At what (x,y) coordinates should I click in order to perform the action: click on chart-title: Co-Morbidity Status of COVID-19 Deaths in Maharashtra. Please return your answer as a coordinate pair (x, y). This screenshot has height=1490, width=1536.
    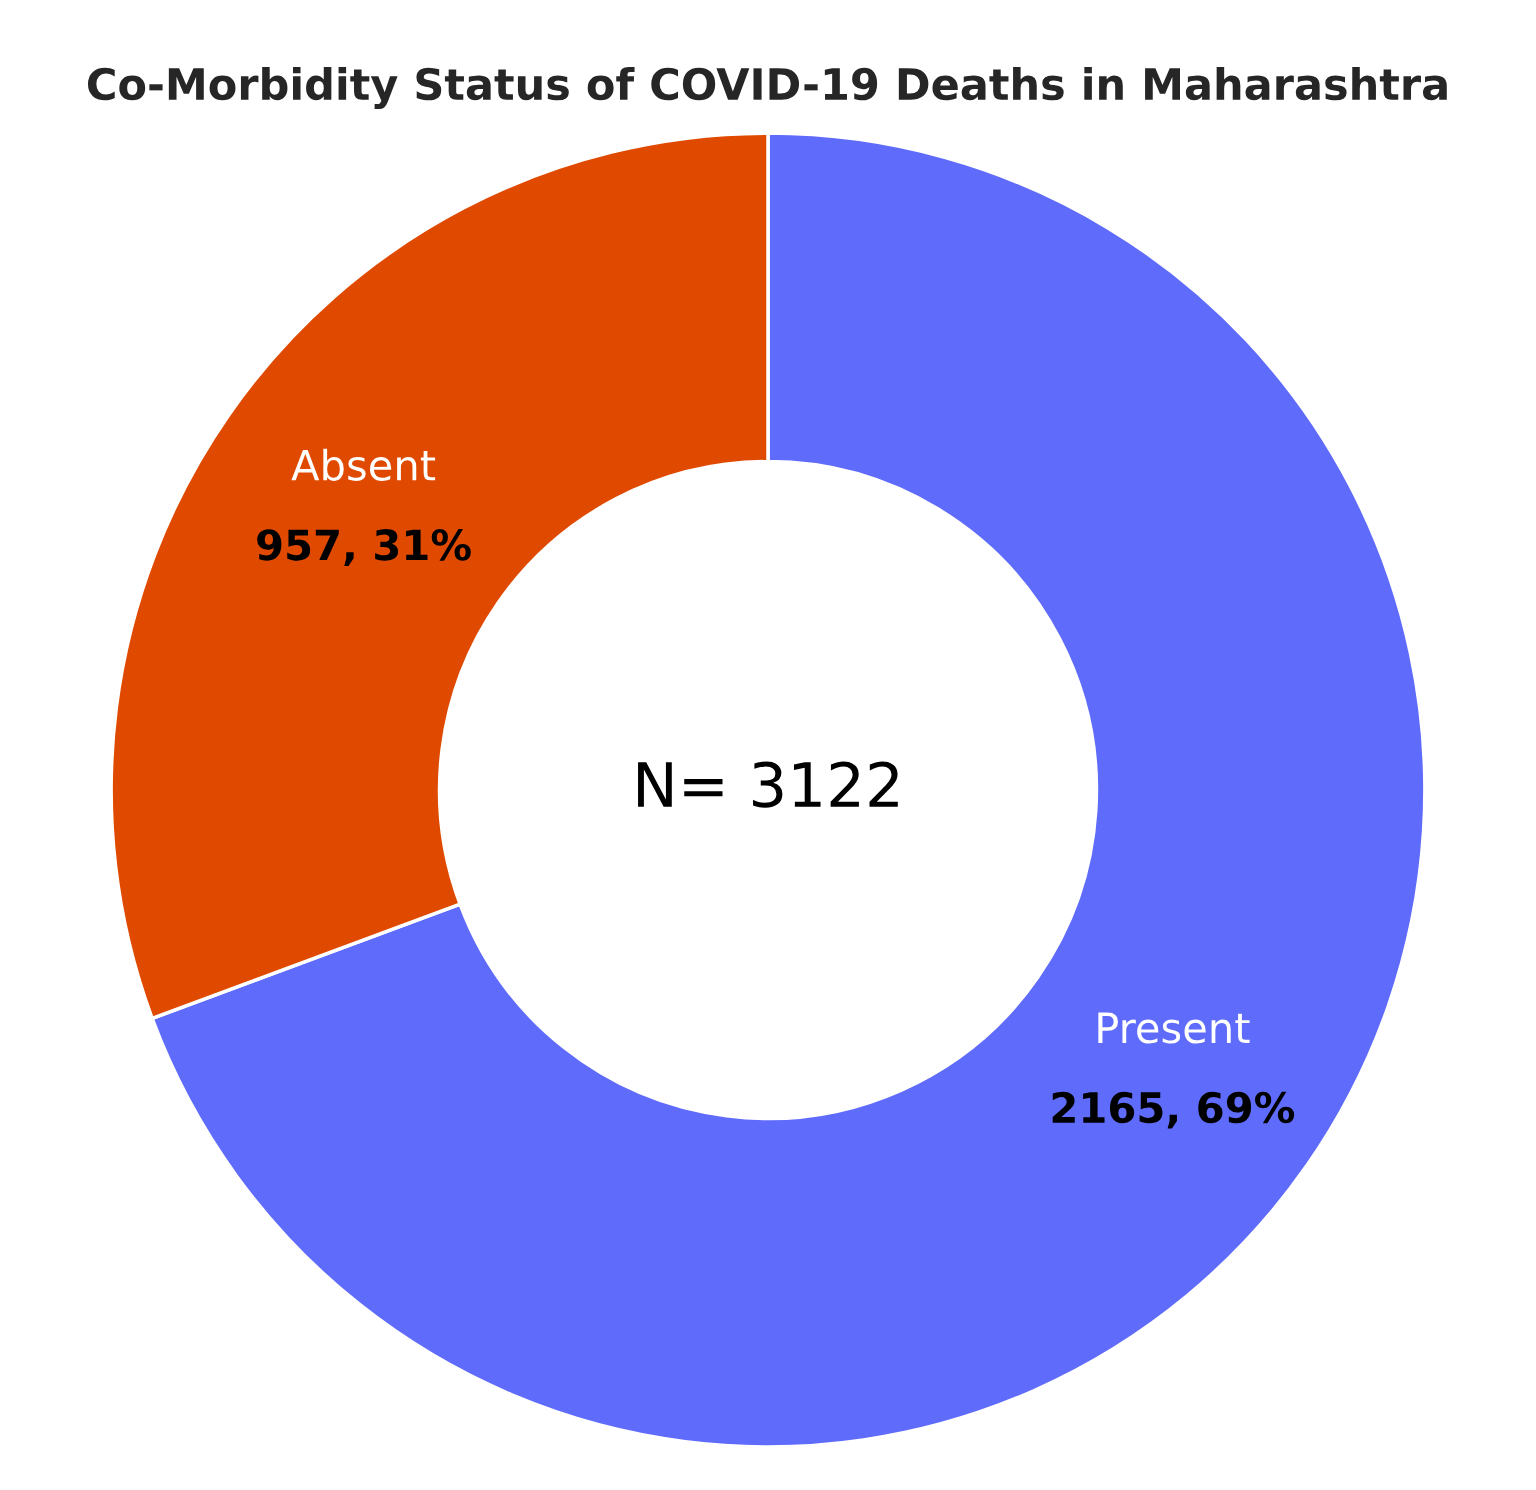
    Looking at the image, I should click on (767, 88).